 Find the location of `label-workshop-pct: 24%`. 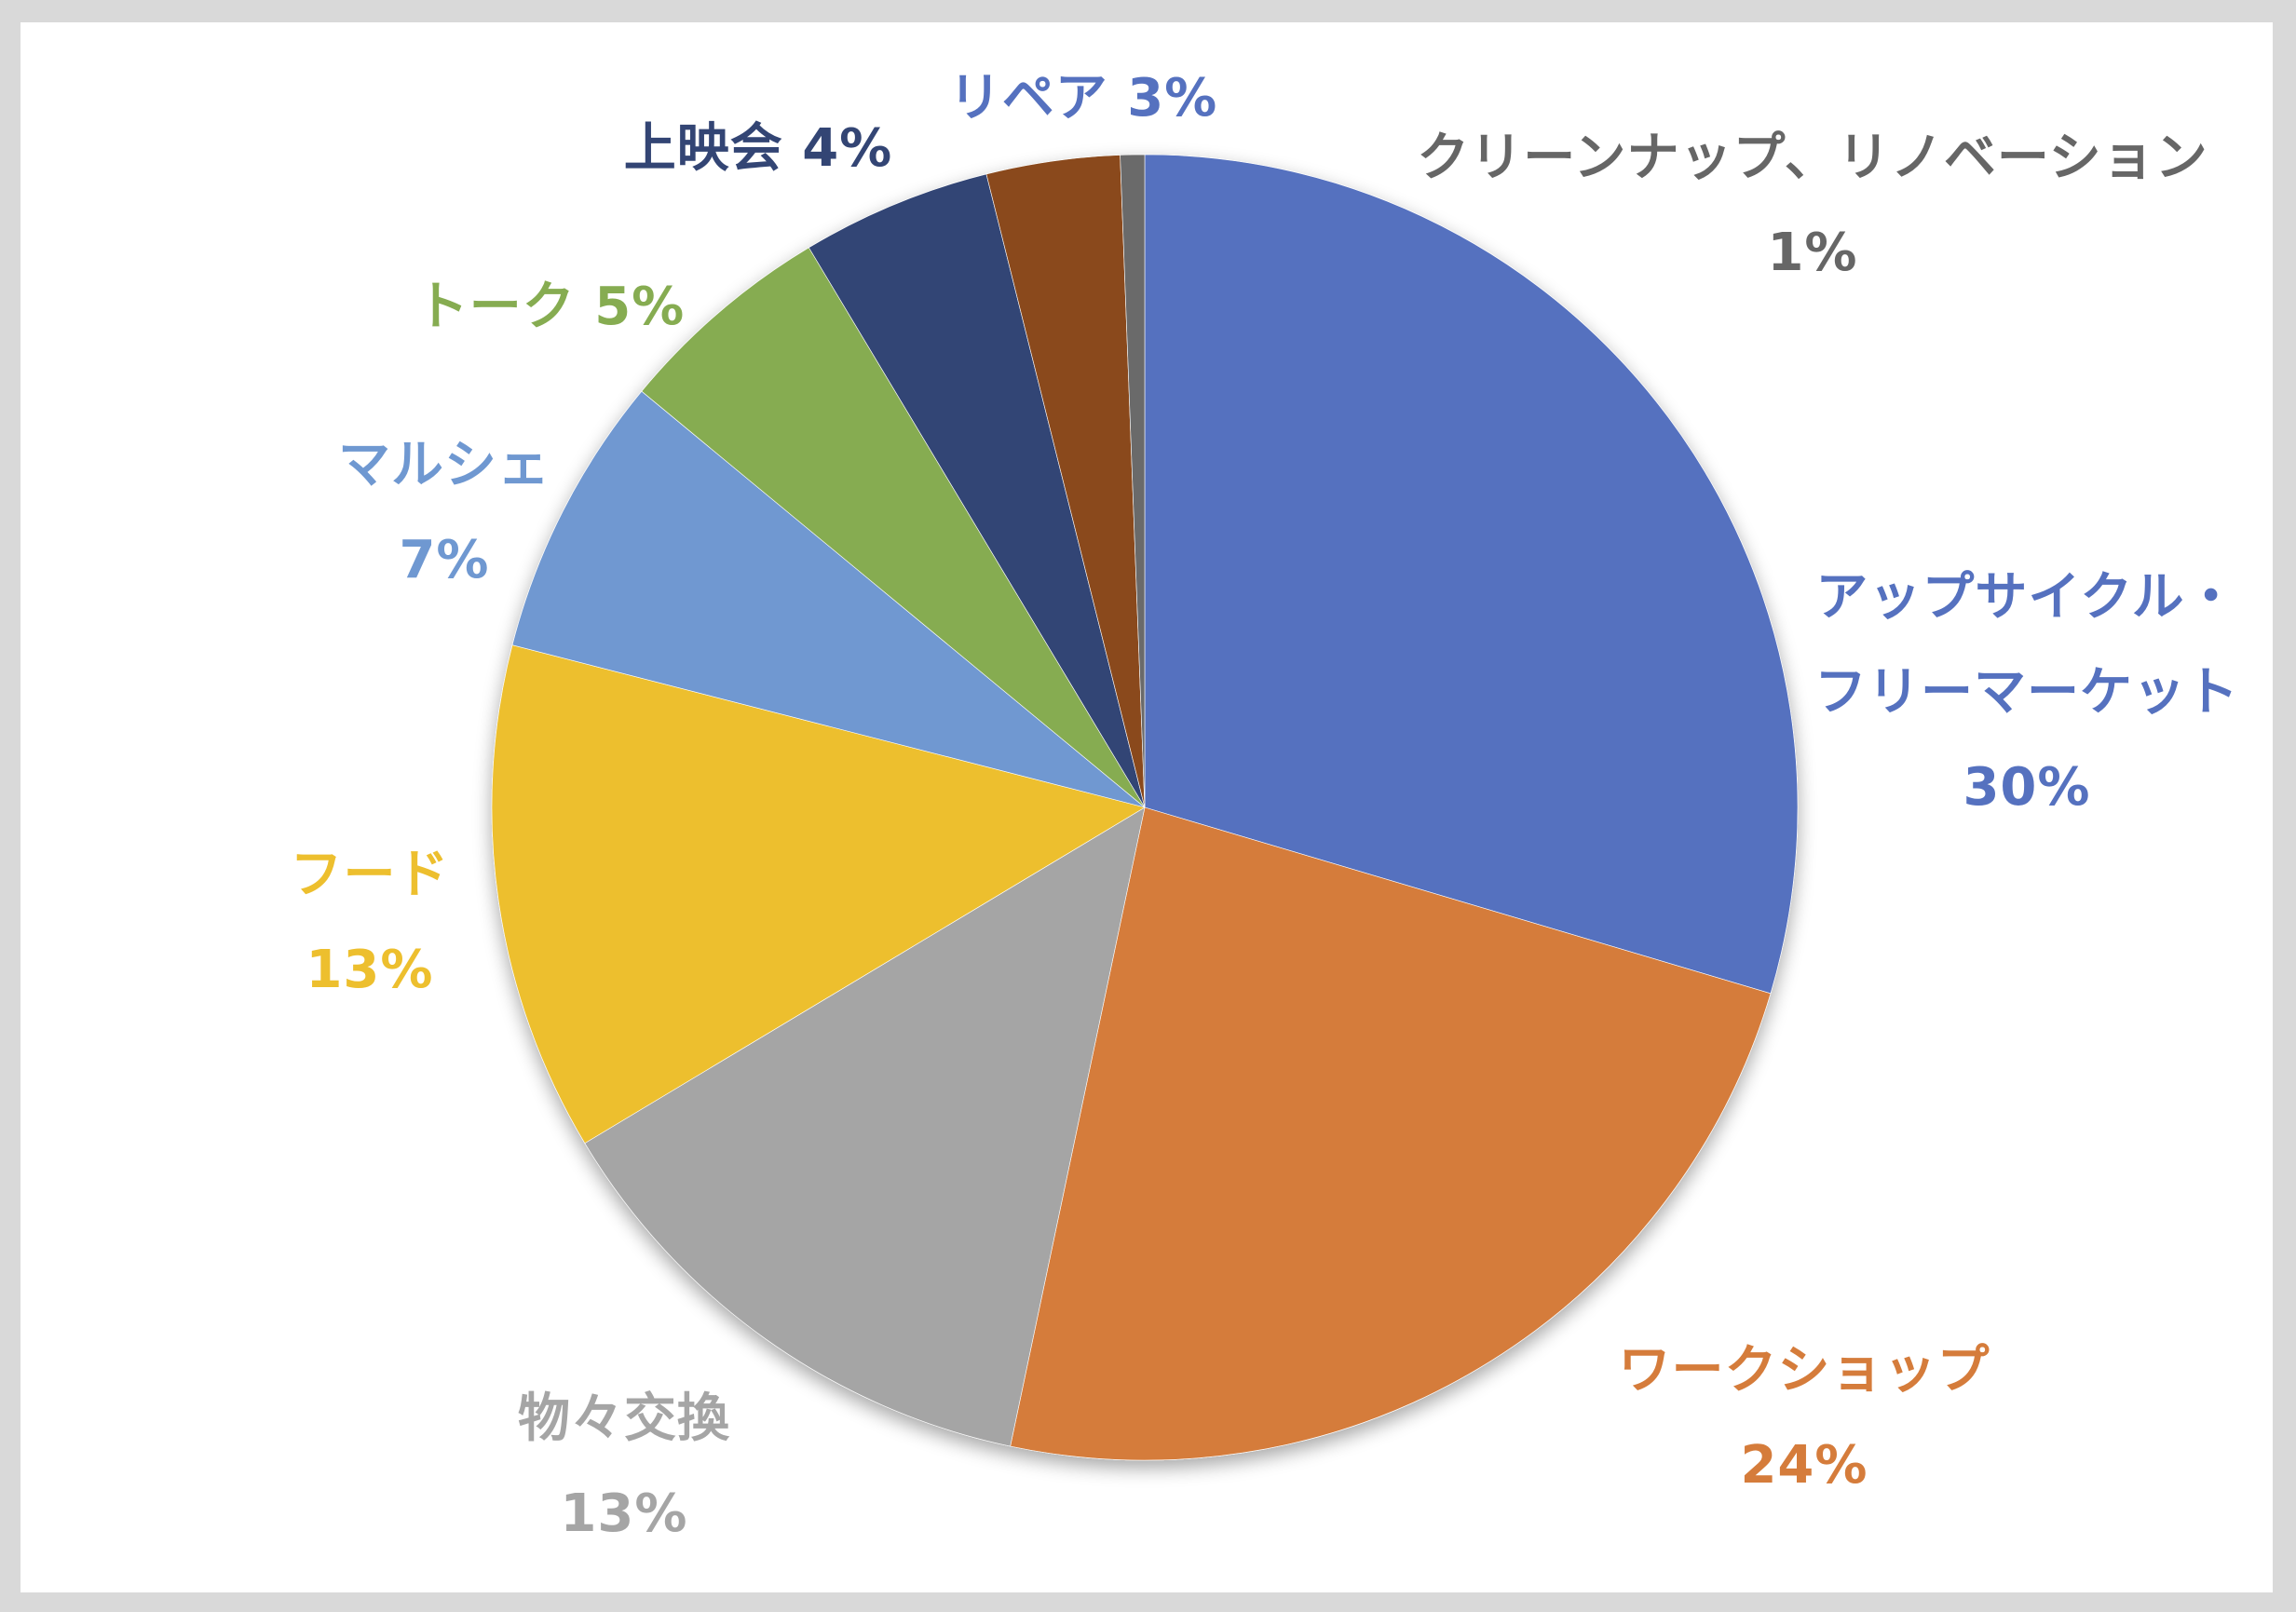

label-workshop-pct: 24% is located at coordinates (1804, 1465).